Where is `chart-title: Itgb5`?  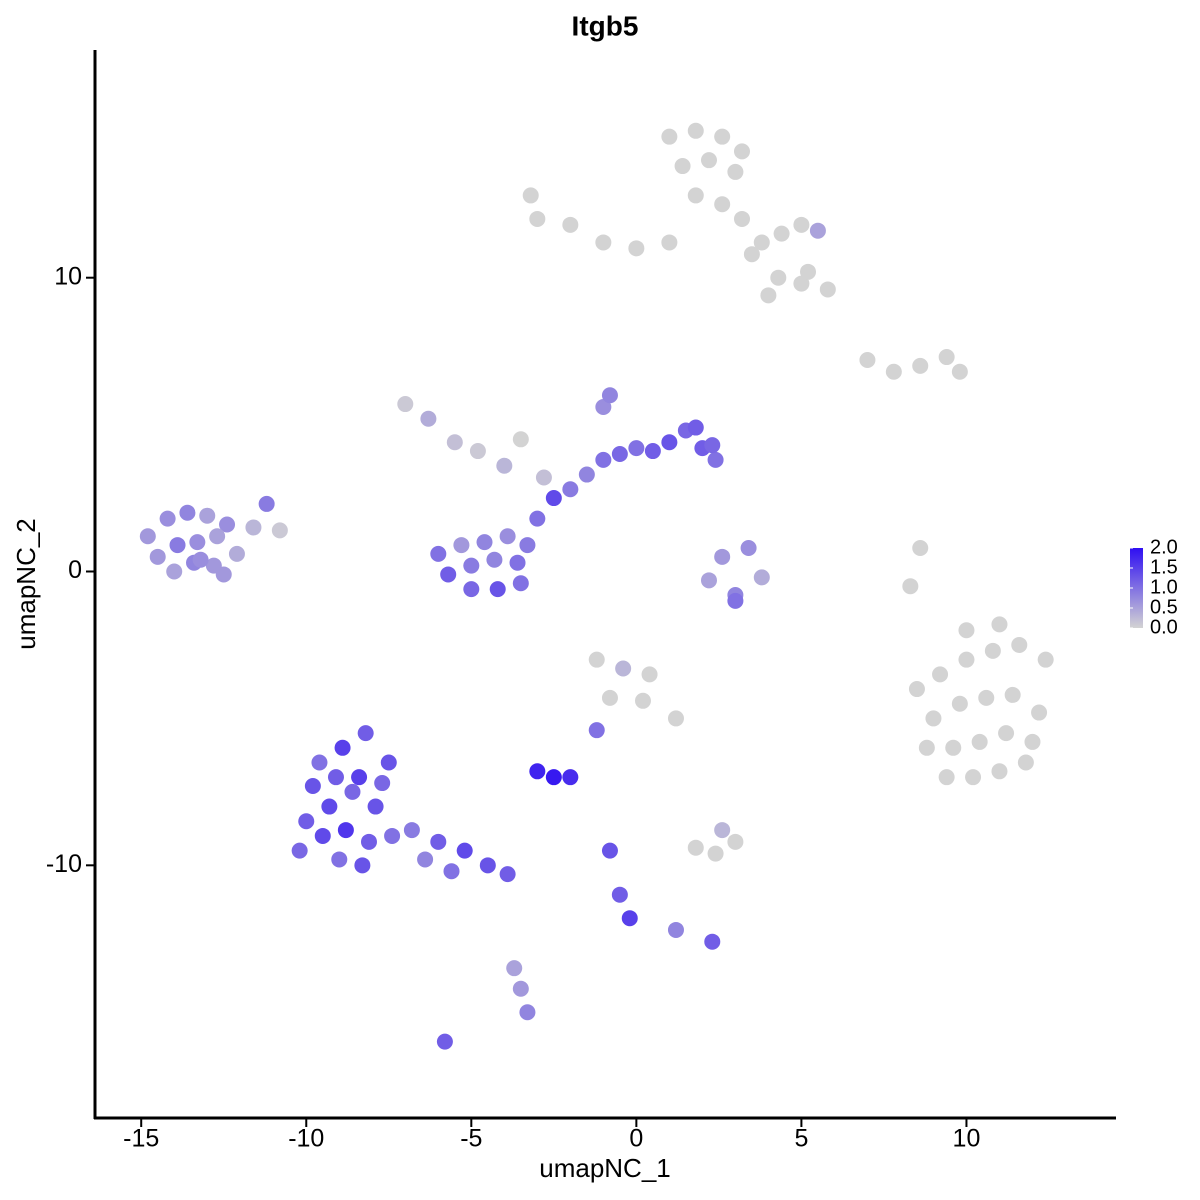 chart-title: Itgb5 is located at coordinates (605, 25).